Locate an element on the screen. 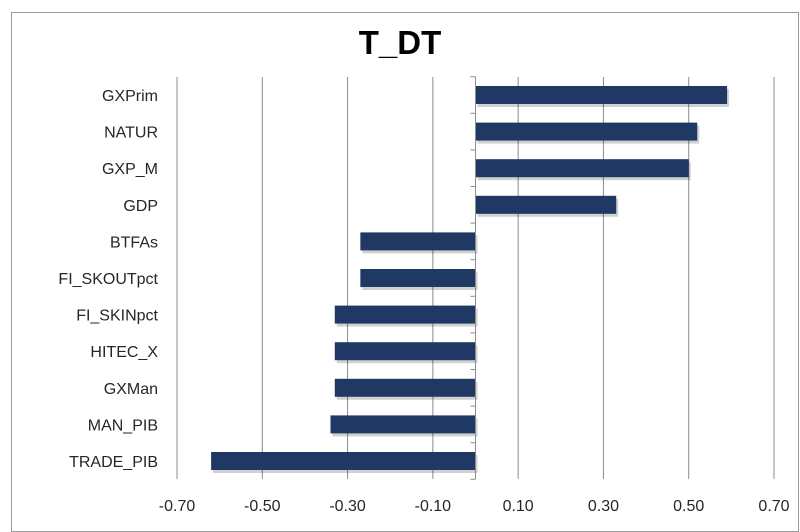 The image size is (800, 532). chart-title: T_DT is located at coordinates (400, 42).